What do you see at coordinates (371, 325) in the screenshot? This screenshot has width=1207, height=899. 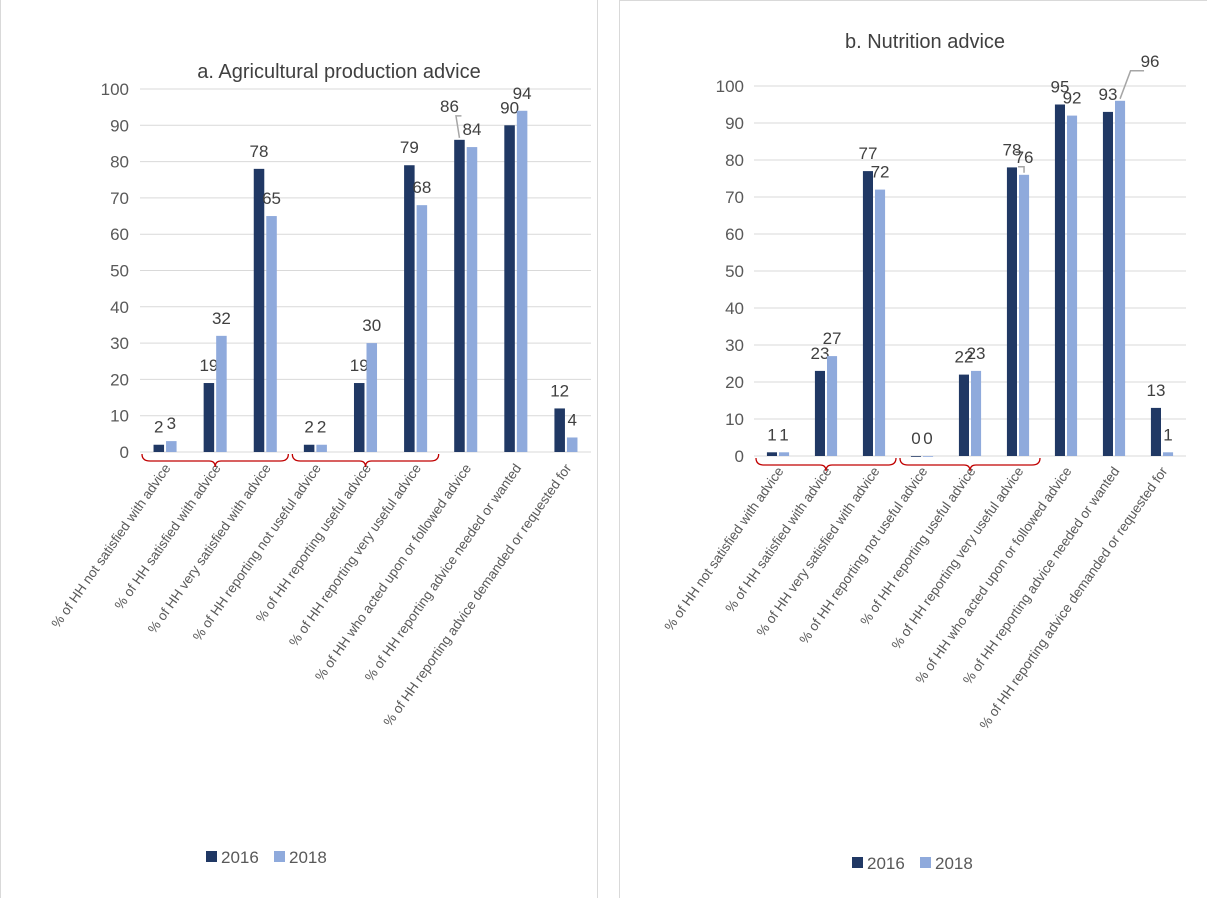 I see `data-label: 30` at bounding box center [371, 325].